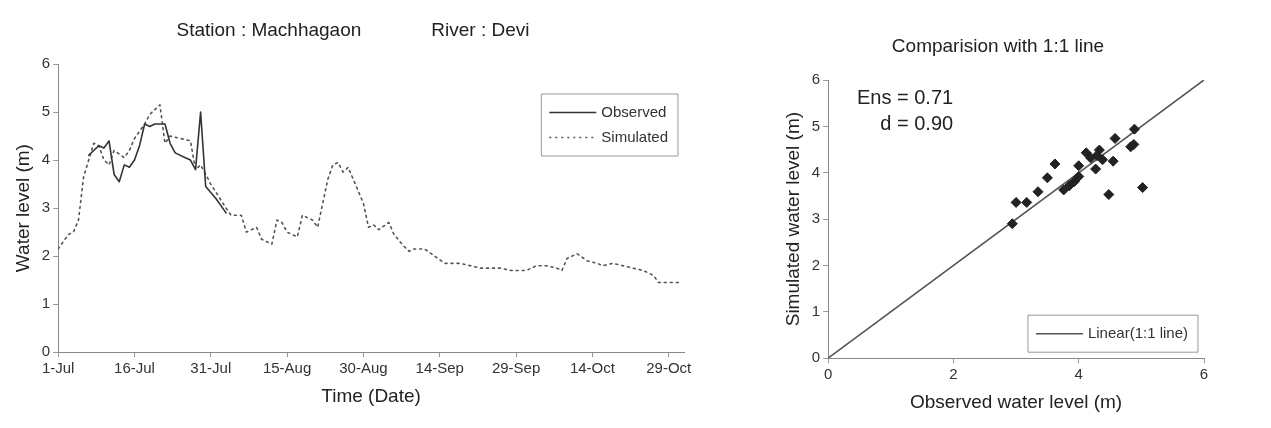  What do you see at coordinates (516, 368) in the screenshot?
I see `x-tick-label: 29-Sep` at bounding box center [516, 368].